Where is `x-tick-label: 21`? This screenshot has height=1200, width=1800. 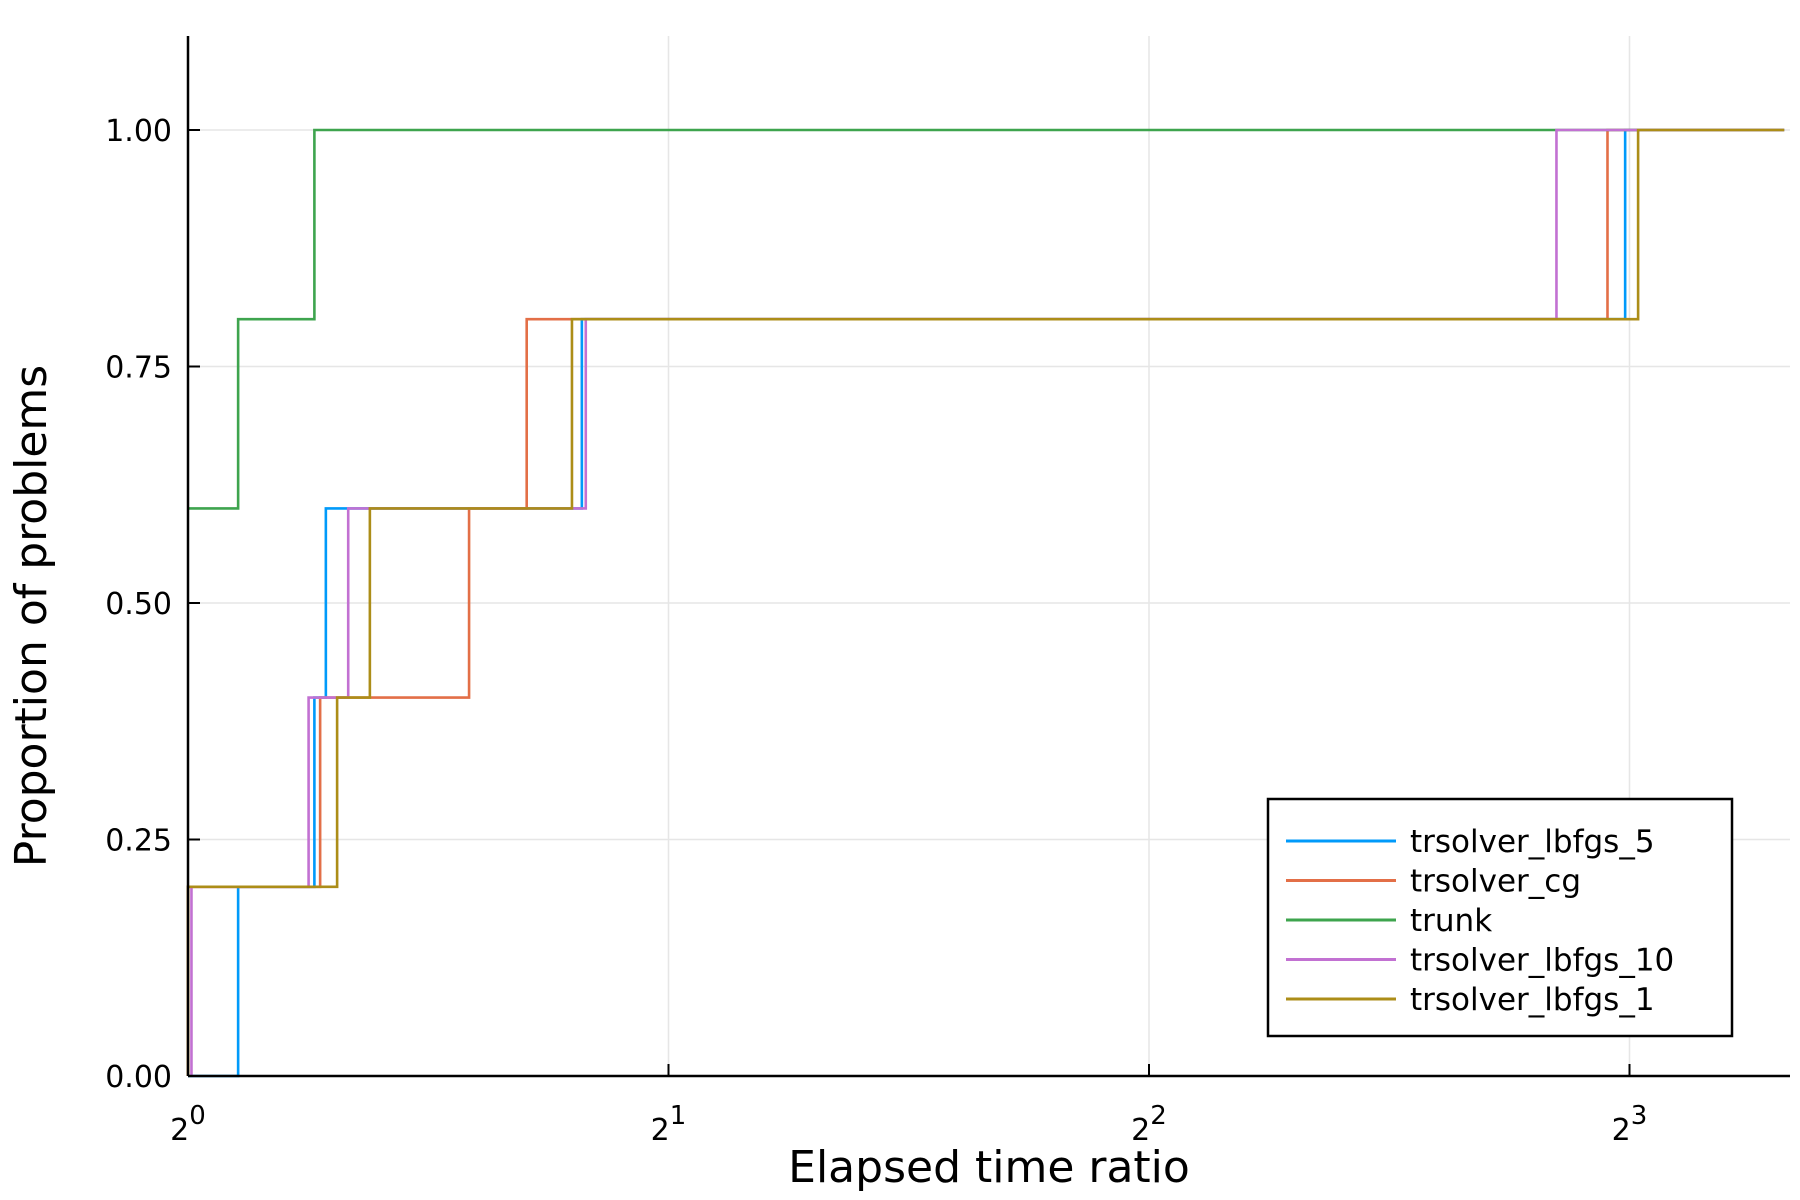 x-tick-label: 21 is located at coordinates (669, 1124).